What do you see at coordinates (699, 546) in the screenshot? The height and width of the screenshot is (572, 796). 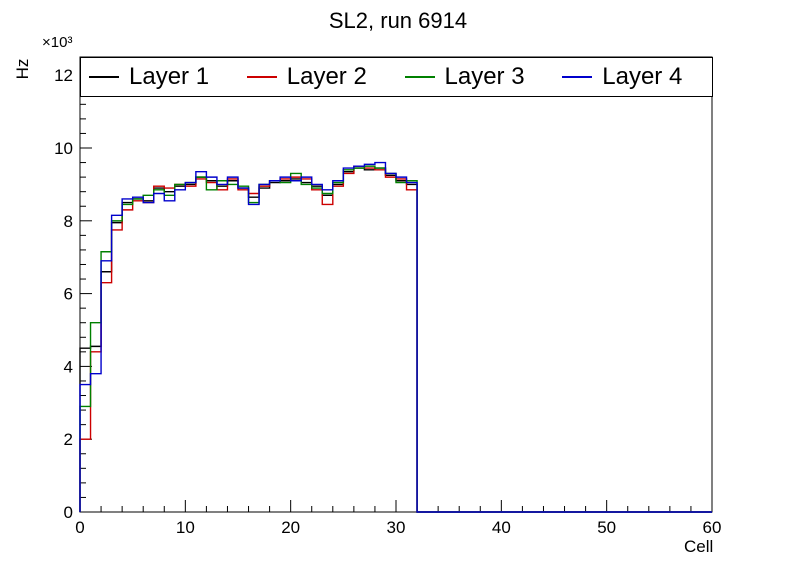 I see `x-axis-title: Cell` at bounding box center [699, 546].